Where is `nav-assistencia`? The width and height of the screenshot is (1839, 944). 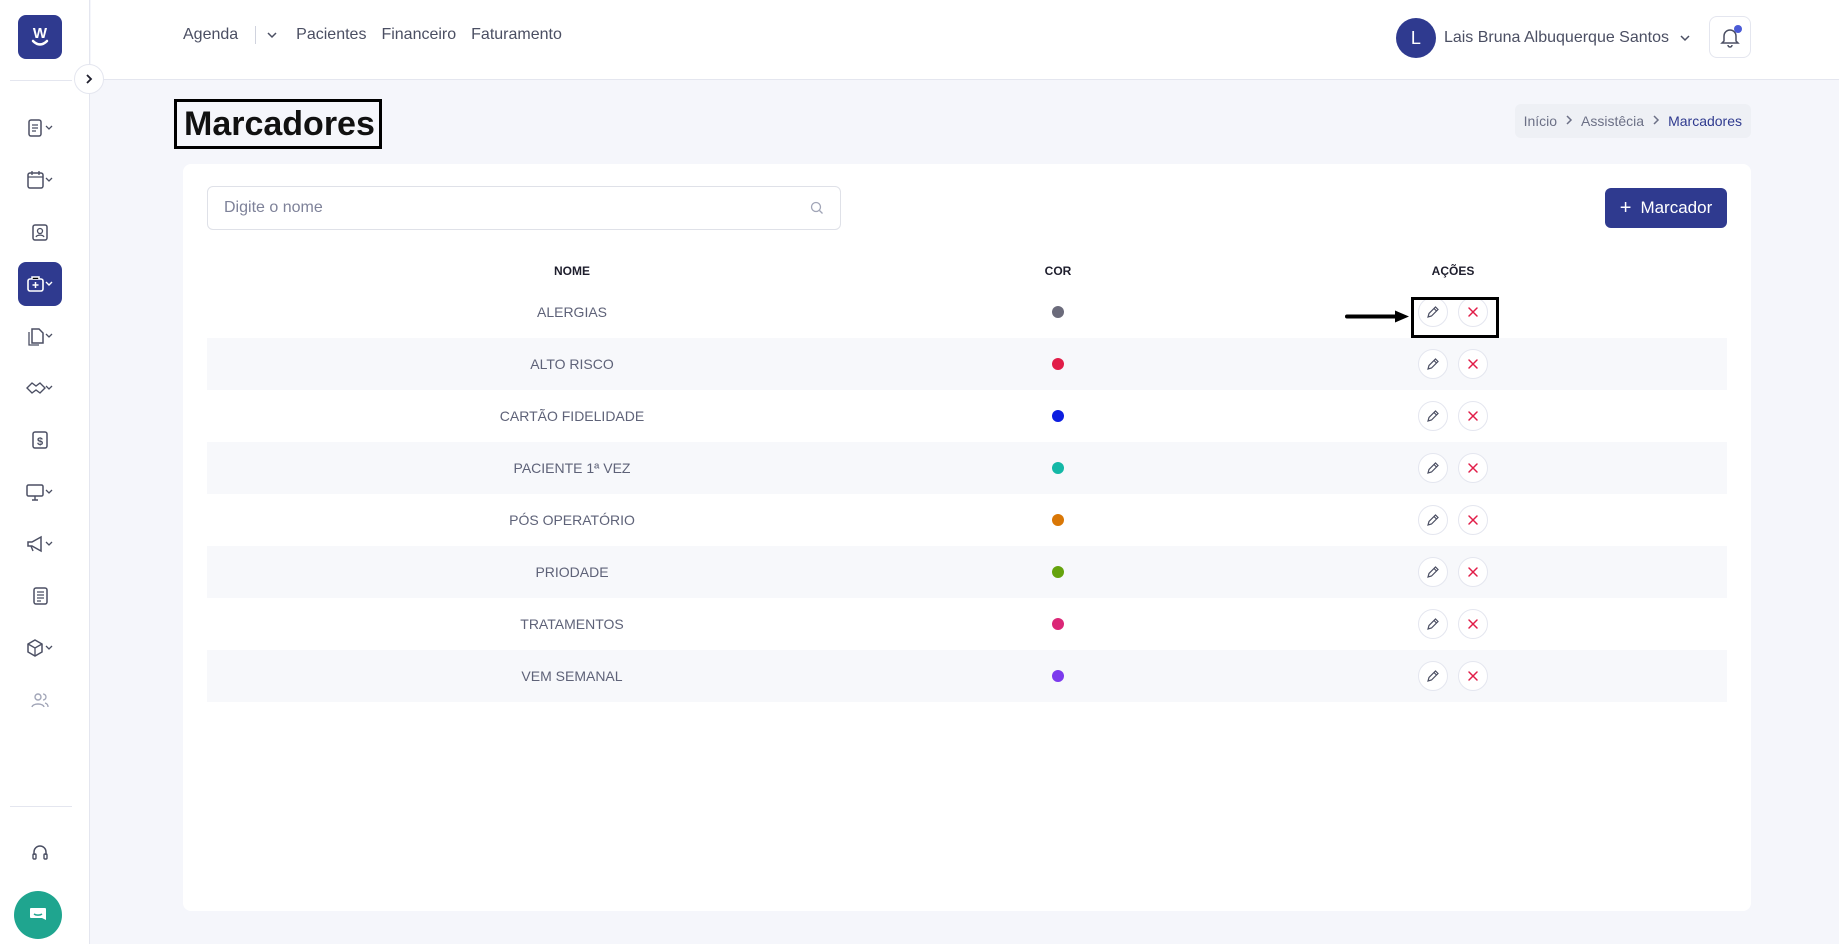
nav-assistencia is located at coordinates (40, 284).